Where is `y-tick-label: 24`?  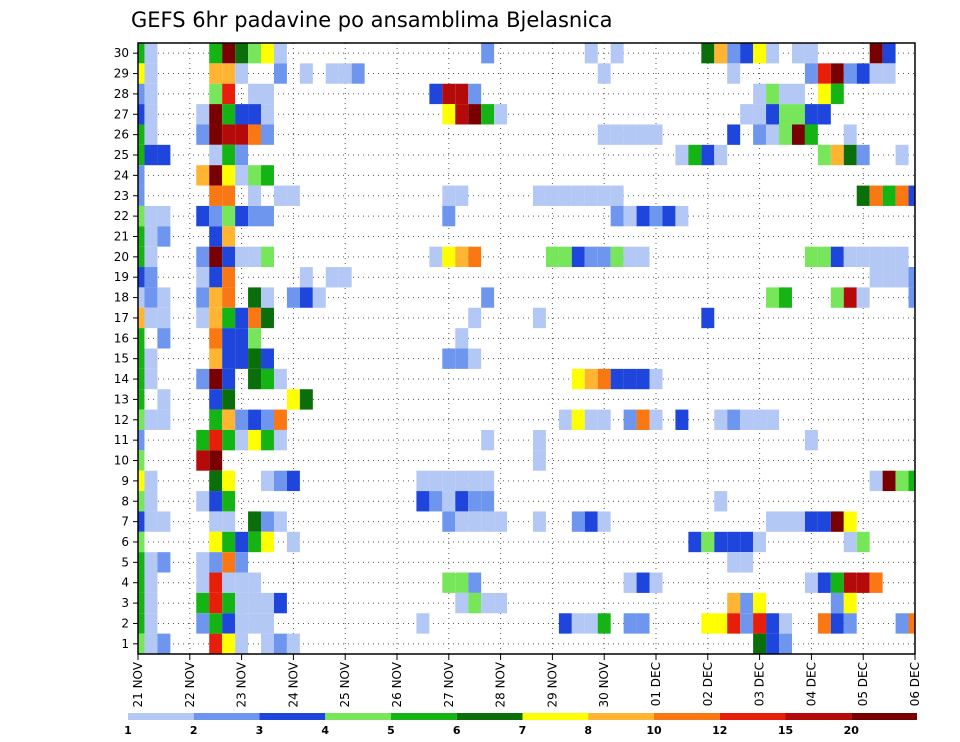 y-tick-label: 24 is located at coordinates (121, 175).